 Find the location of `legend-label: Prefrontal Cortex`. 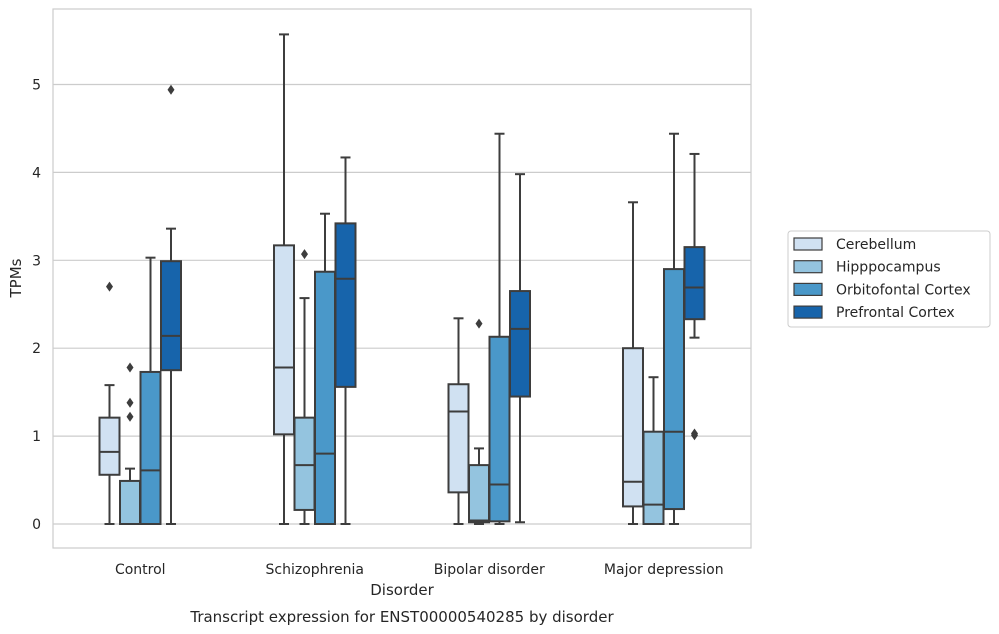

legend-label: Prefrontal Cortex is located at coordinates (895, 313).